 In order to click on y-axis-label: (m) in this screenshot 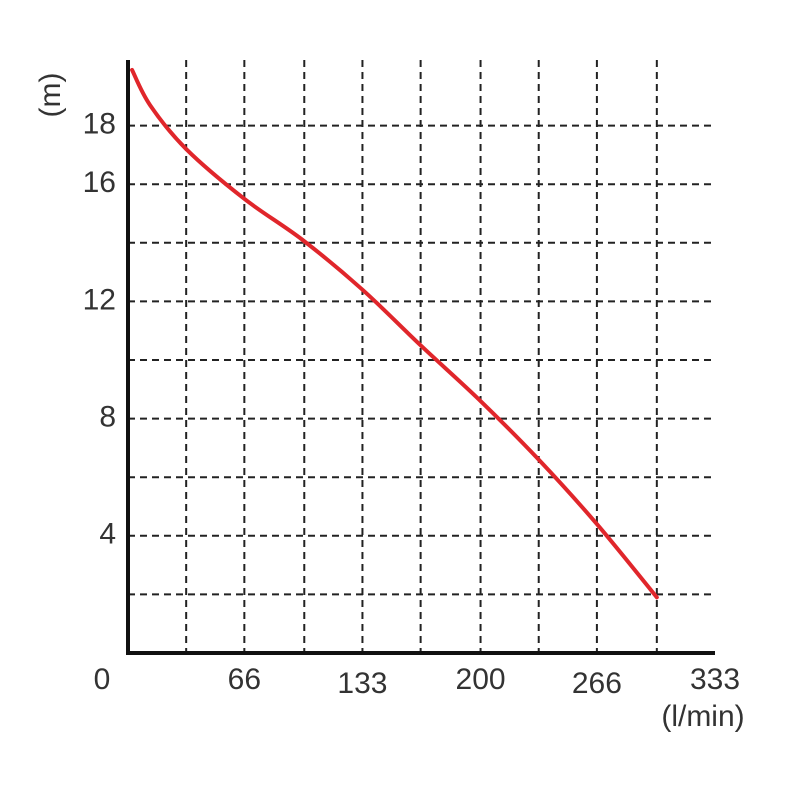, I will do `click(50, 95)`.